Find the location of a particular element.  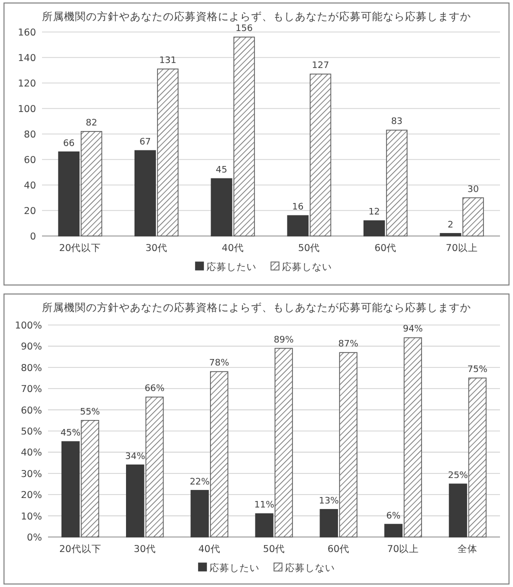

data-label: 156 is located at coordinates (244, 29).